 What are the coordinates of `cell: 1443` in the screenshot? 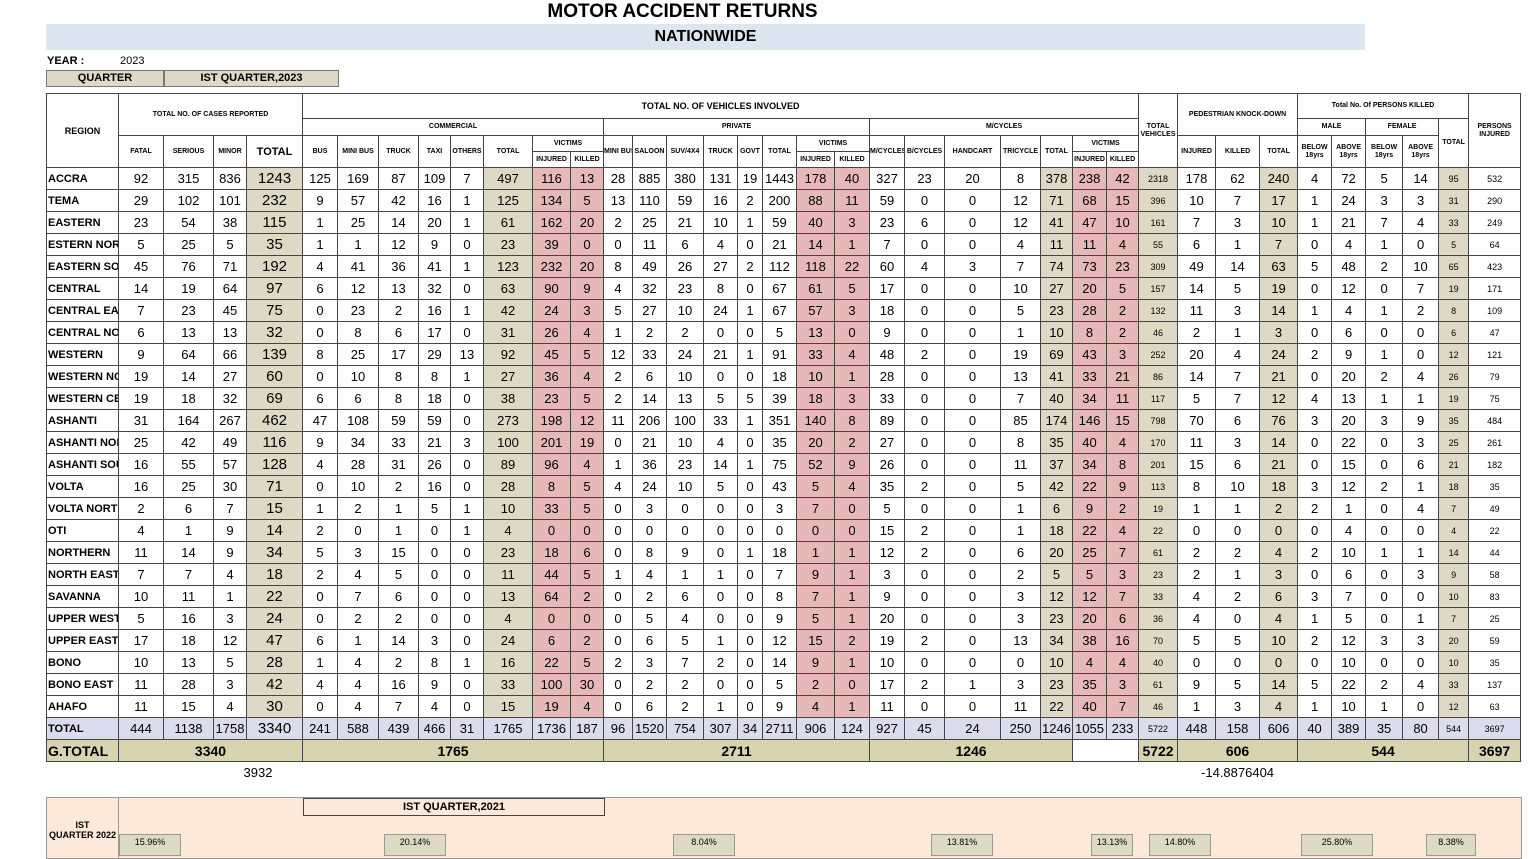 It's located at (780, 178).